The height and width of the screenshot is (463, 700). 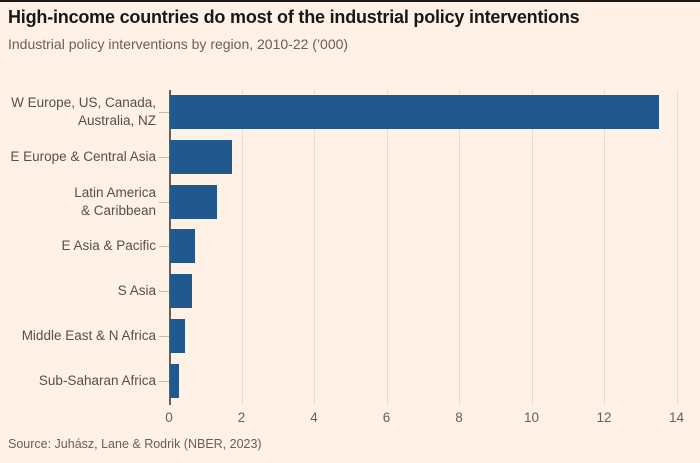 I want to click on x-axis-tick-label-4: 4, so click(x=314, y=417).